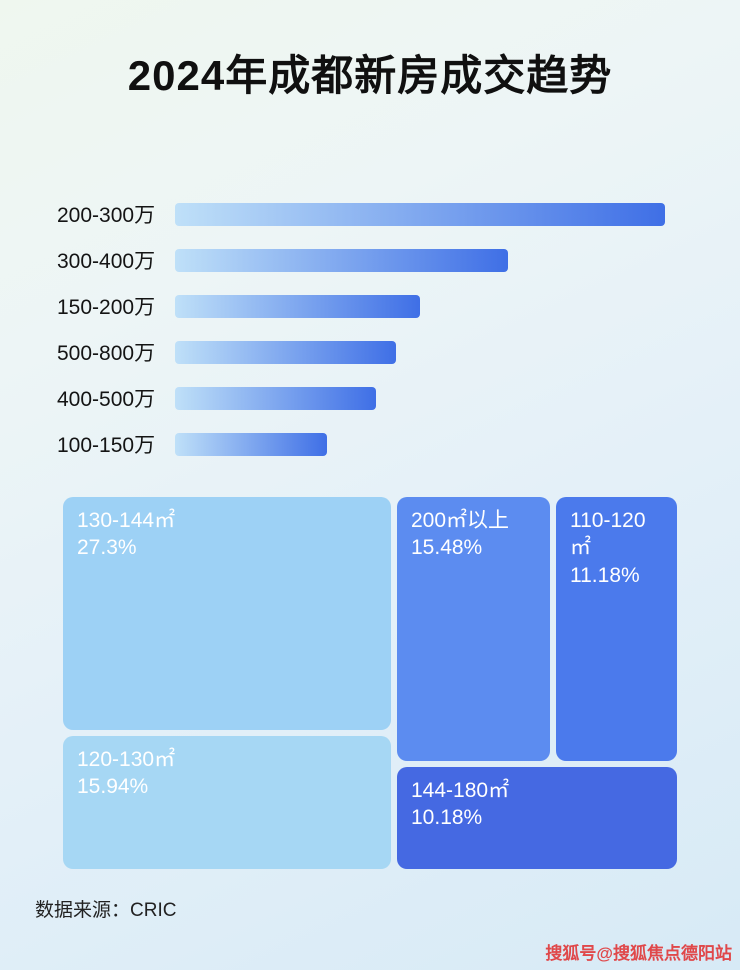 Image resolution: width=740 pixels, height=970 pixels. I want to click on bar-row: 200-300万, so click(370, 214).